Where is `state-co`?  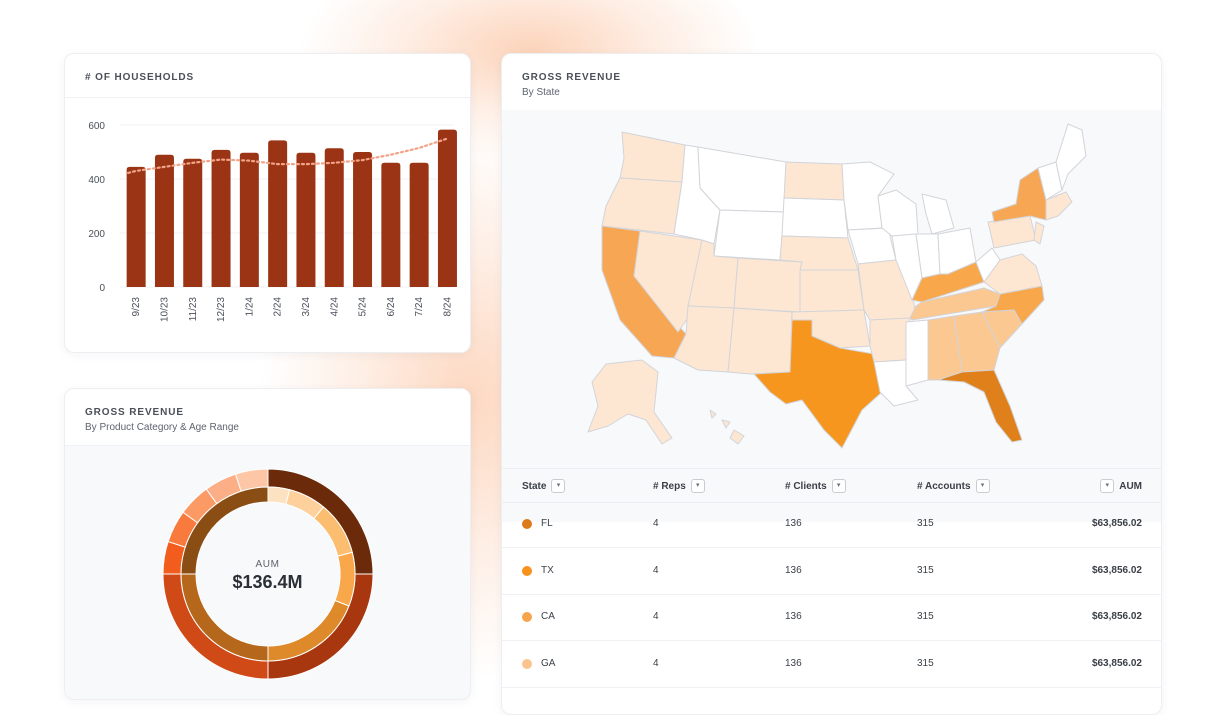
state-co is located at coordinates (768, 285).